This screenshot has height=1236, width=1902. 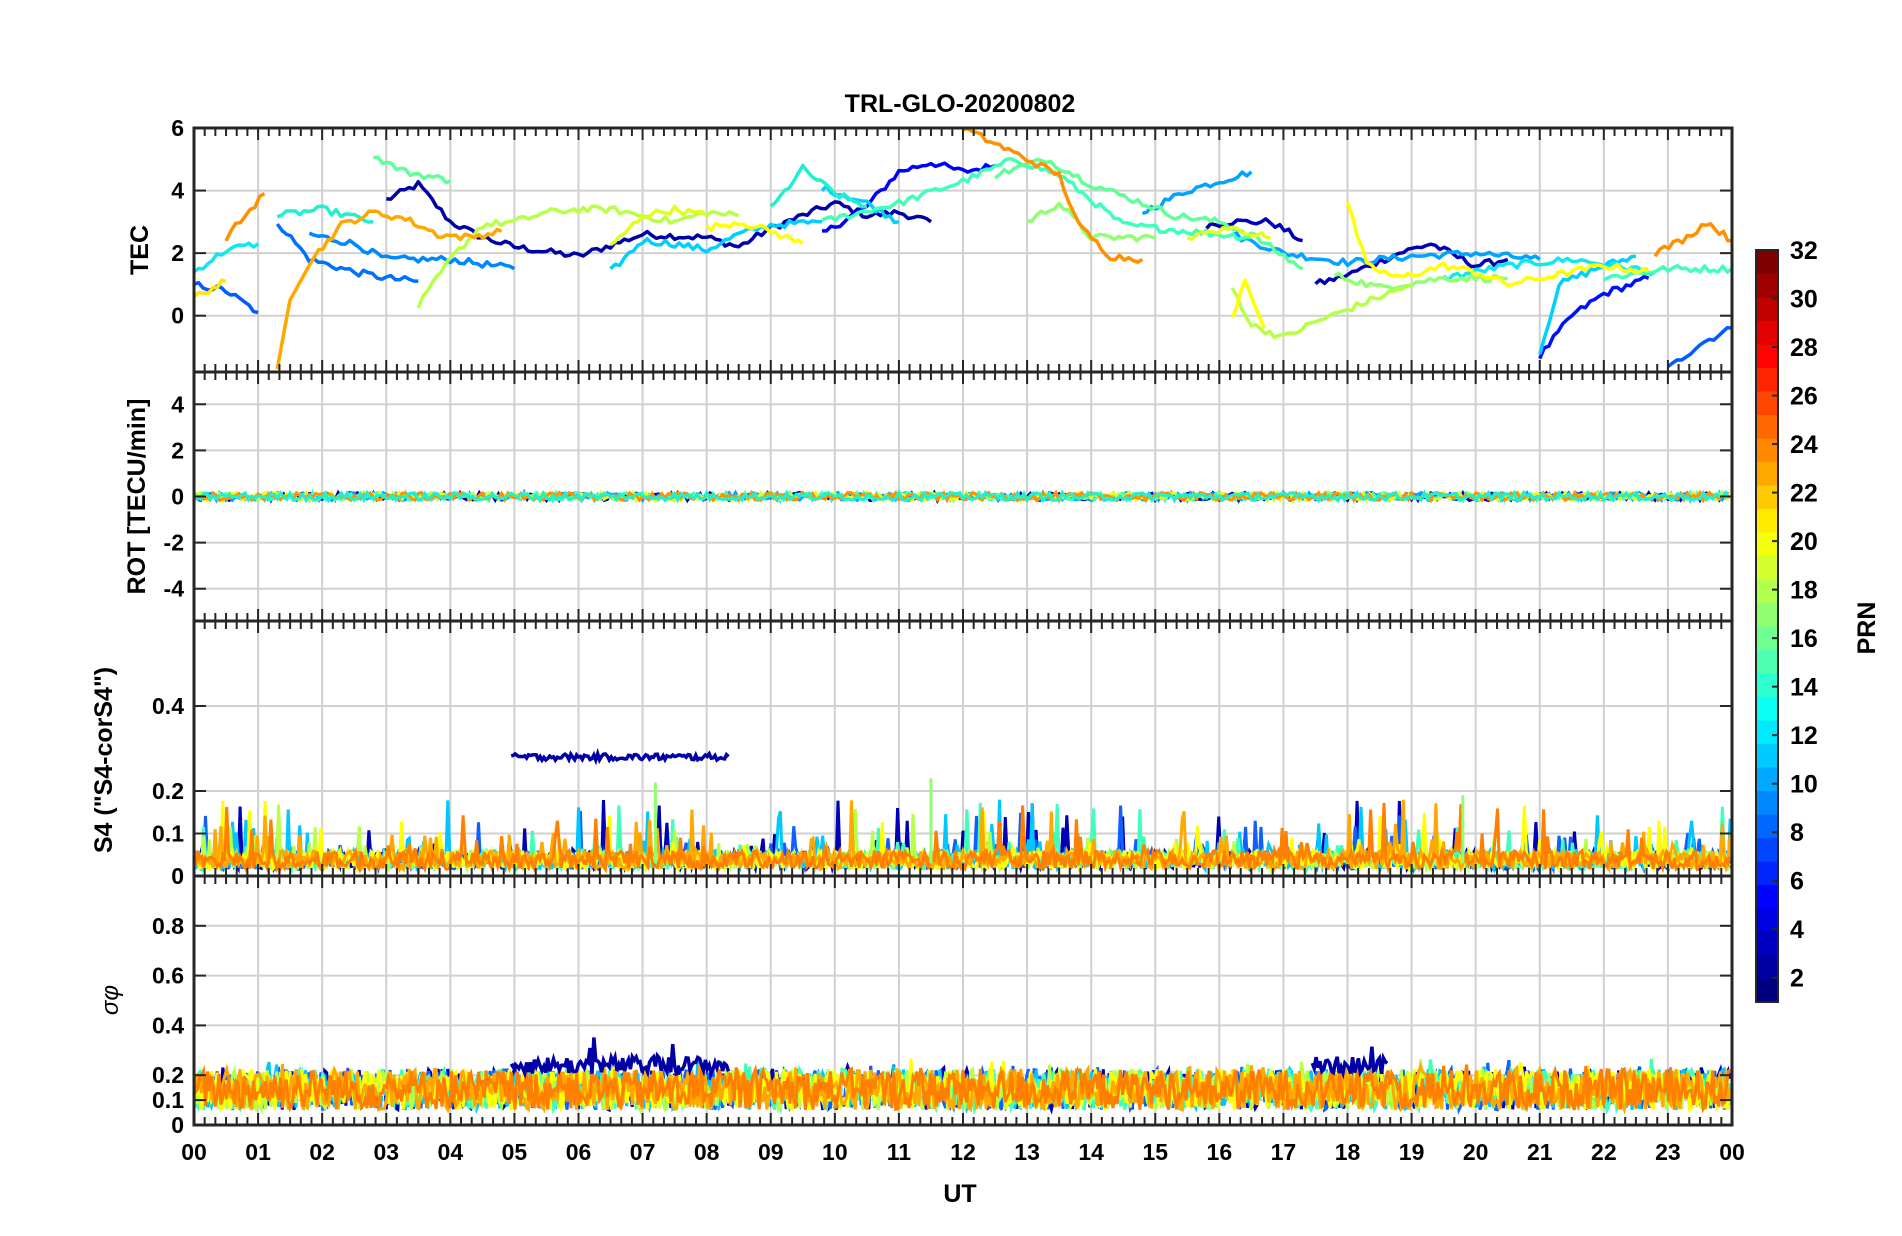 What do you see at coordinates (1476, 1152) in the screenshot?
I see `x-tick-label: 20` at bounding box center [1476, 1152].